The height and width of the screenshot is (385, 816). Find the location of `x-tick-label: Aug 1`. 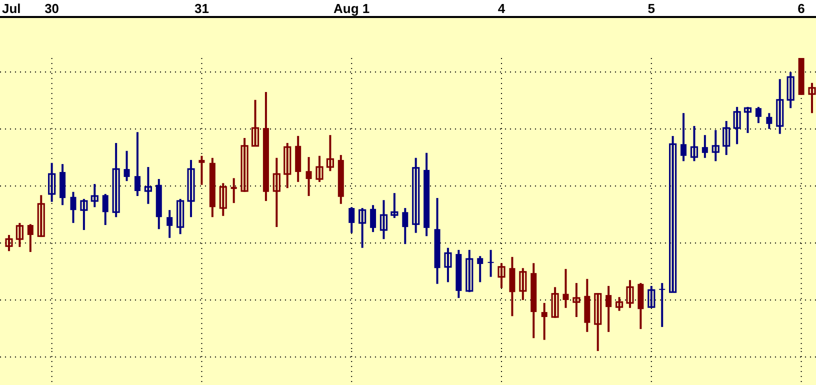

x-tick-label: Aug 1 is located at coordinates (352, 8).